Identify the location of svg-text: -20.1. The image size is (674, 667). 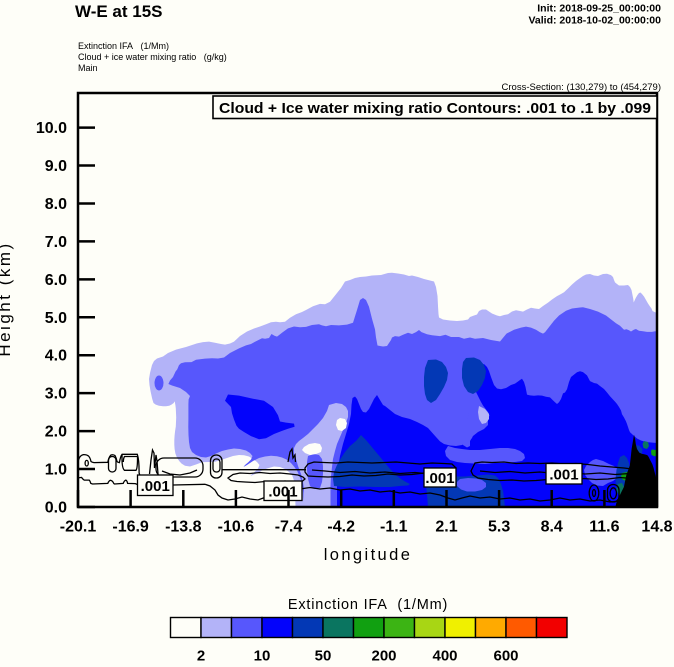
(78, 527).